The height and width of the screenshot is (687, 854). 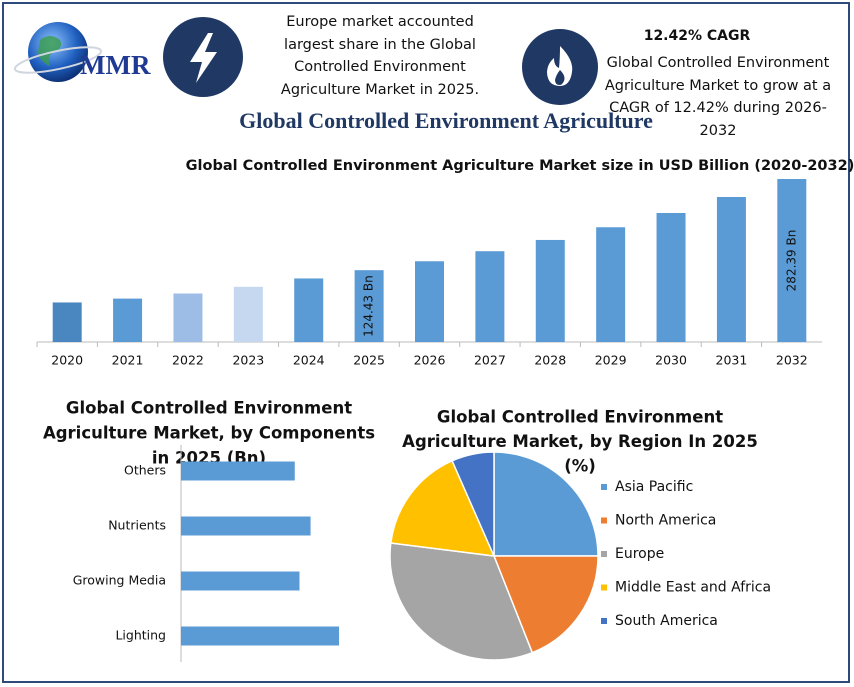 I want to click on value-label: 282.39 Bn, so click(x=791, y=261).